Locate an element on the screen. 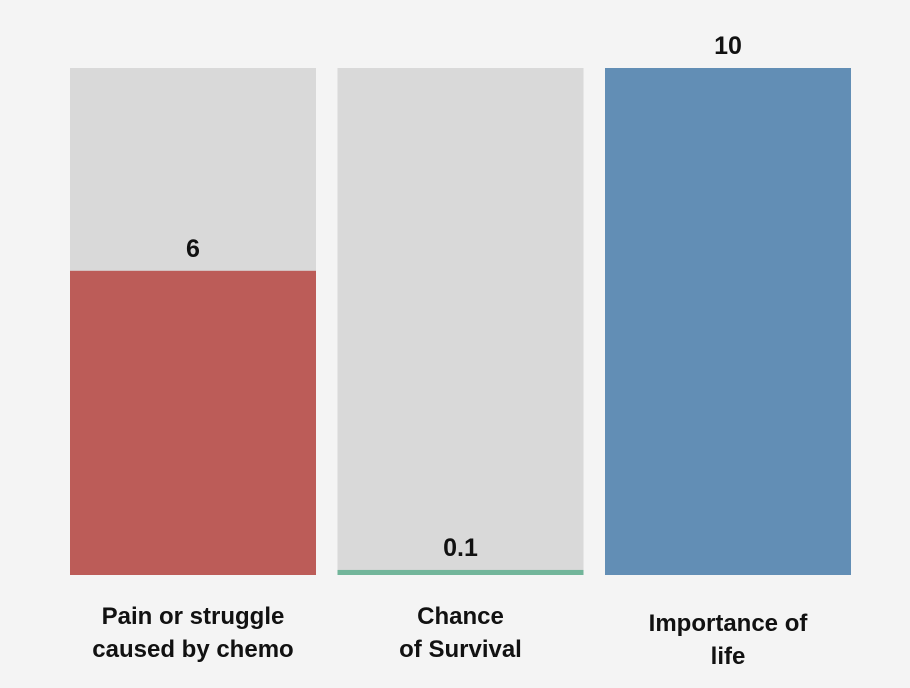 The width and height of the screenshot is (910, 688). value-label-2: 0.1 is located at coordinates (460, 548).